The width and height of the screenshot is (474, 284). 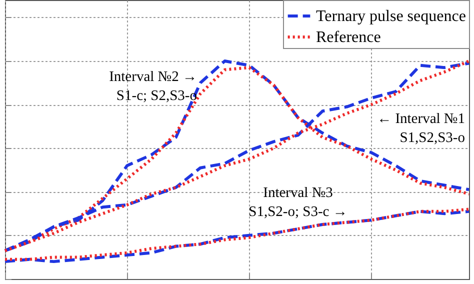 What do you see at coordinates (421, 128) in the screenshot?
I see `annotation: ← Interval №1 S1,S2,S3-o` at bounding box center [421, 128].